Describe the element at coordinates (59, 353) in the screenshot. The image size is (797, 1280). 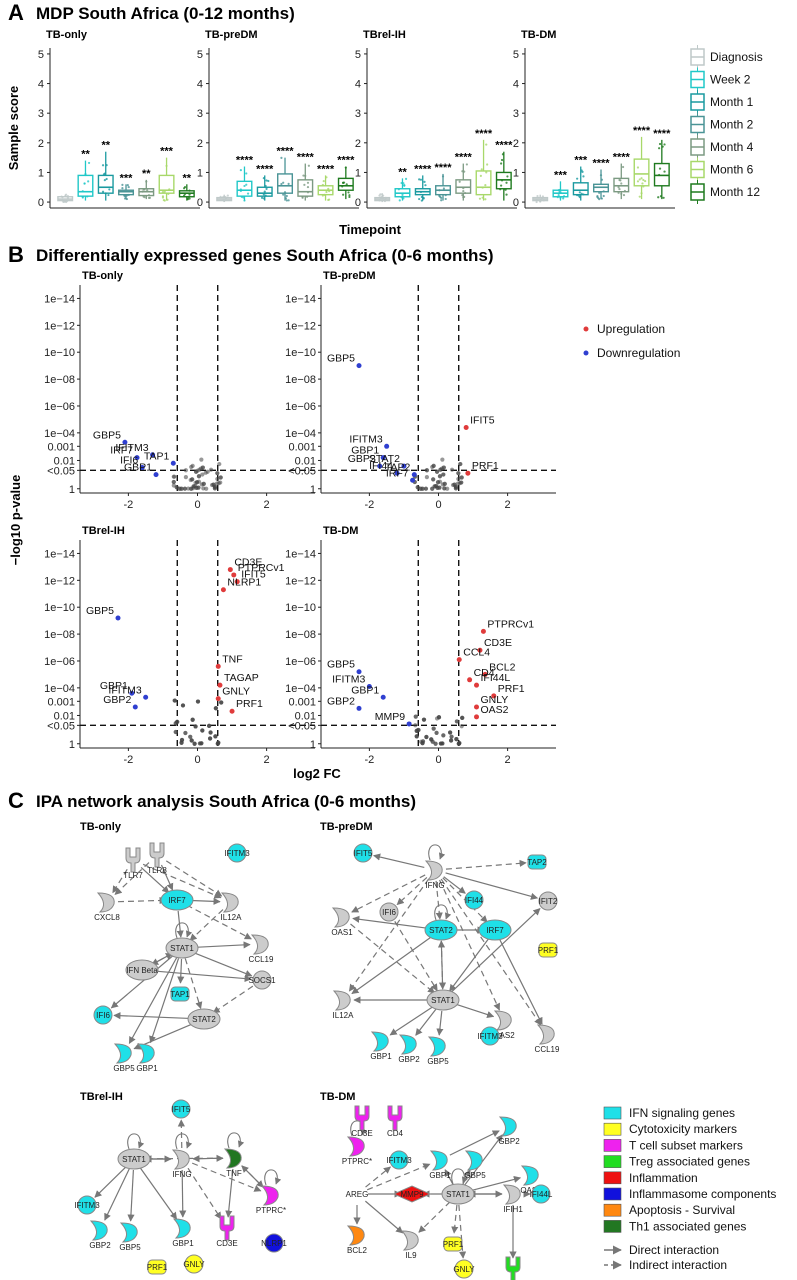
I see `y-tick-label: 1e−10` at that location.